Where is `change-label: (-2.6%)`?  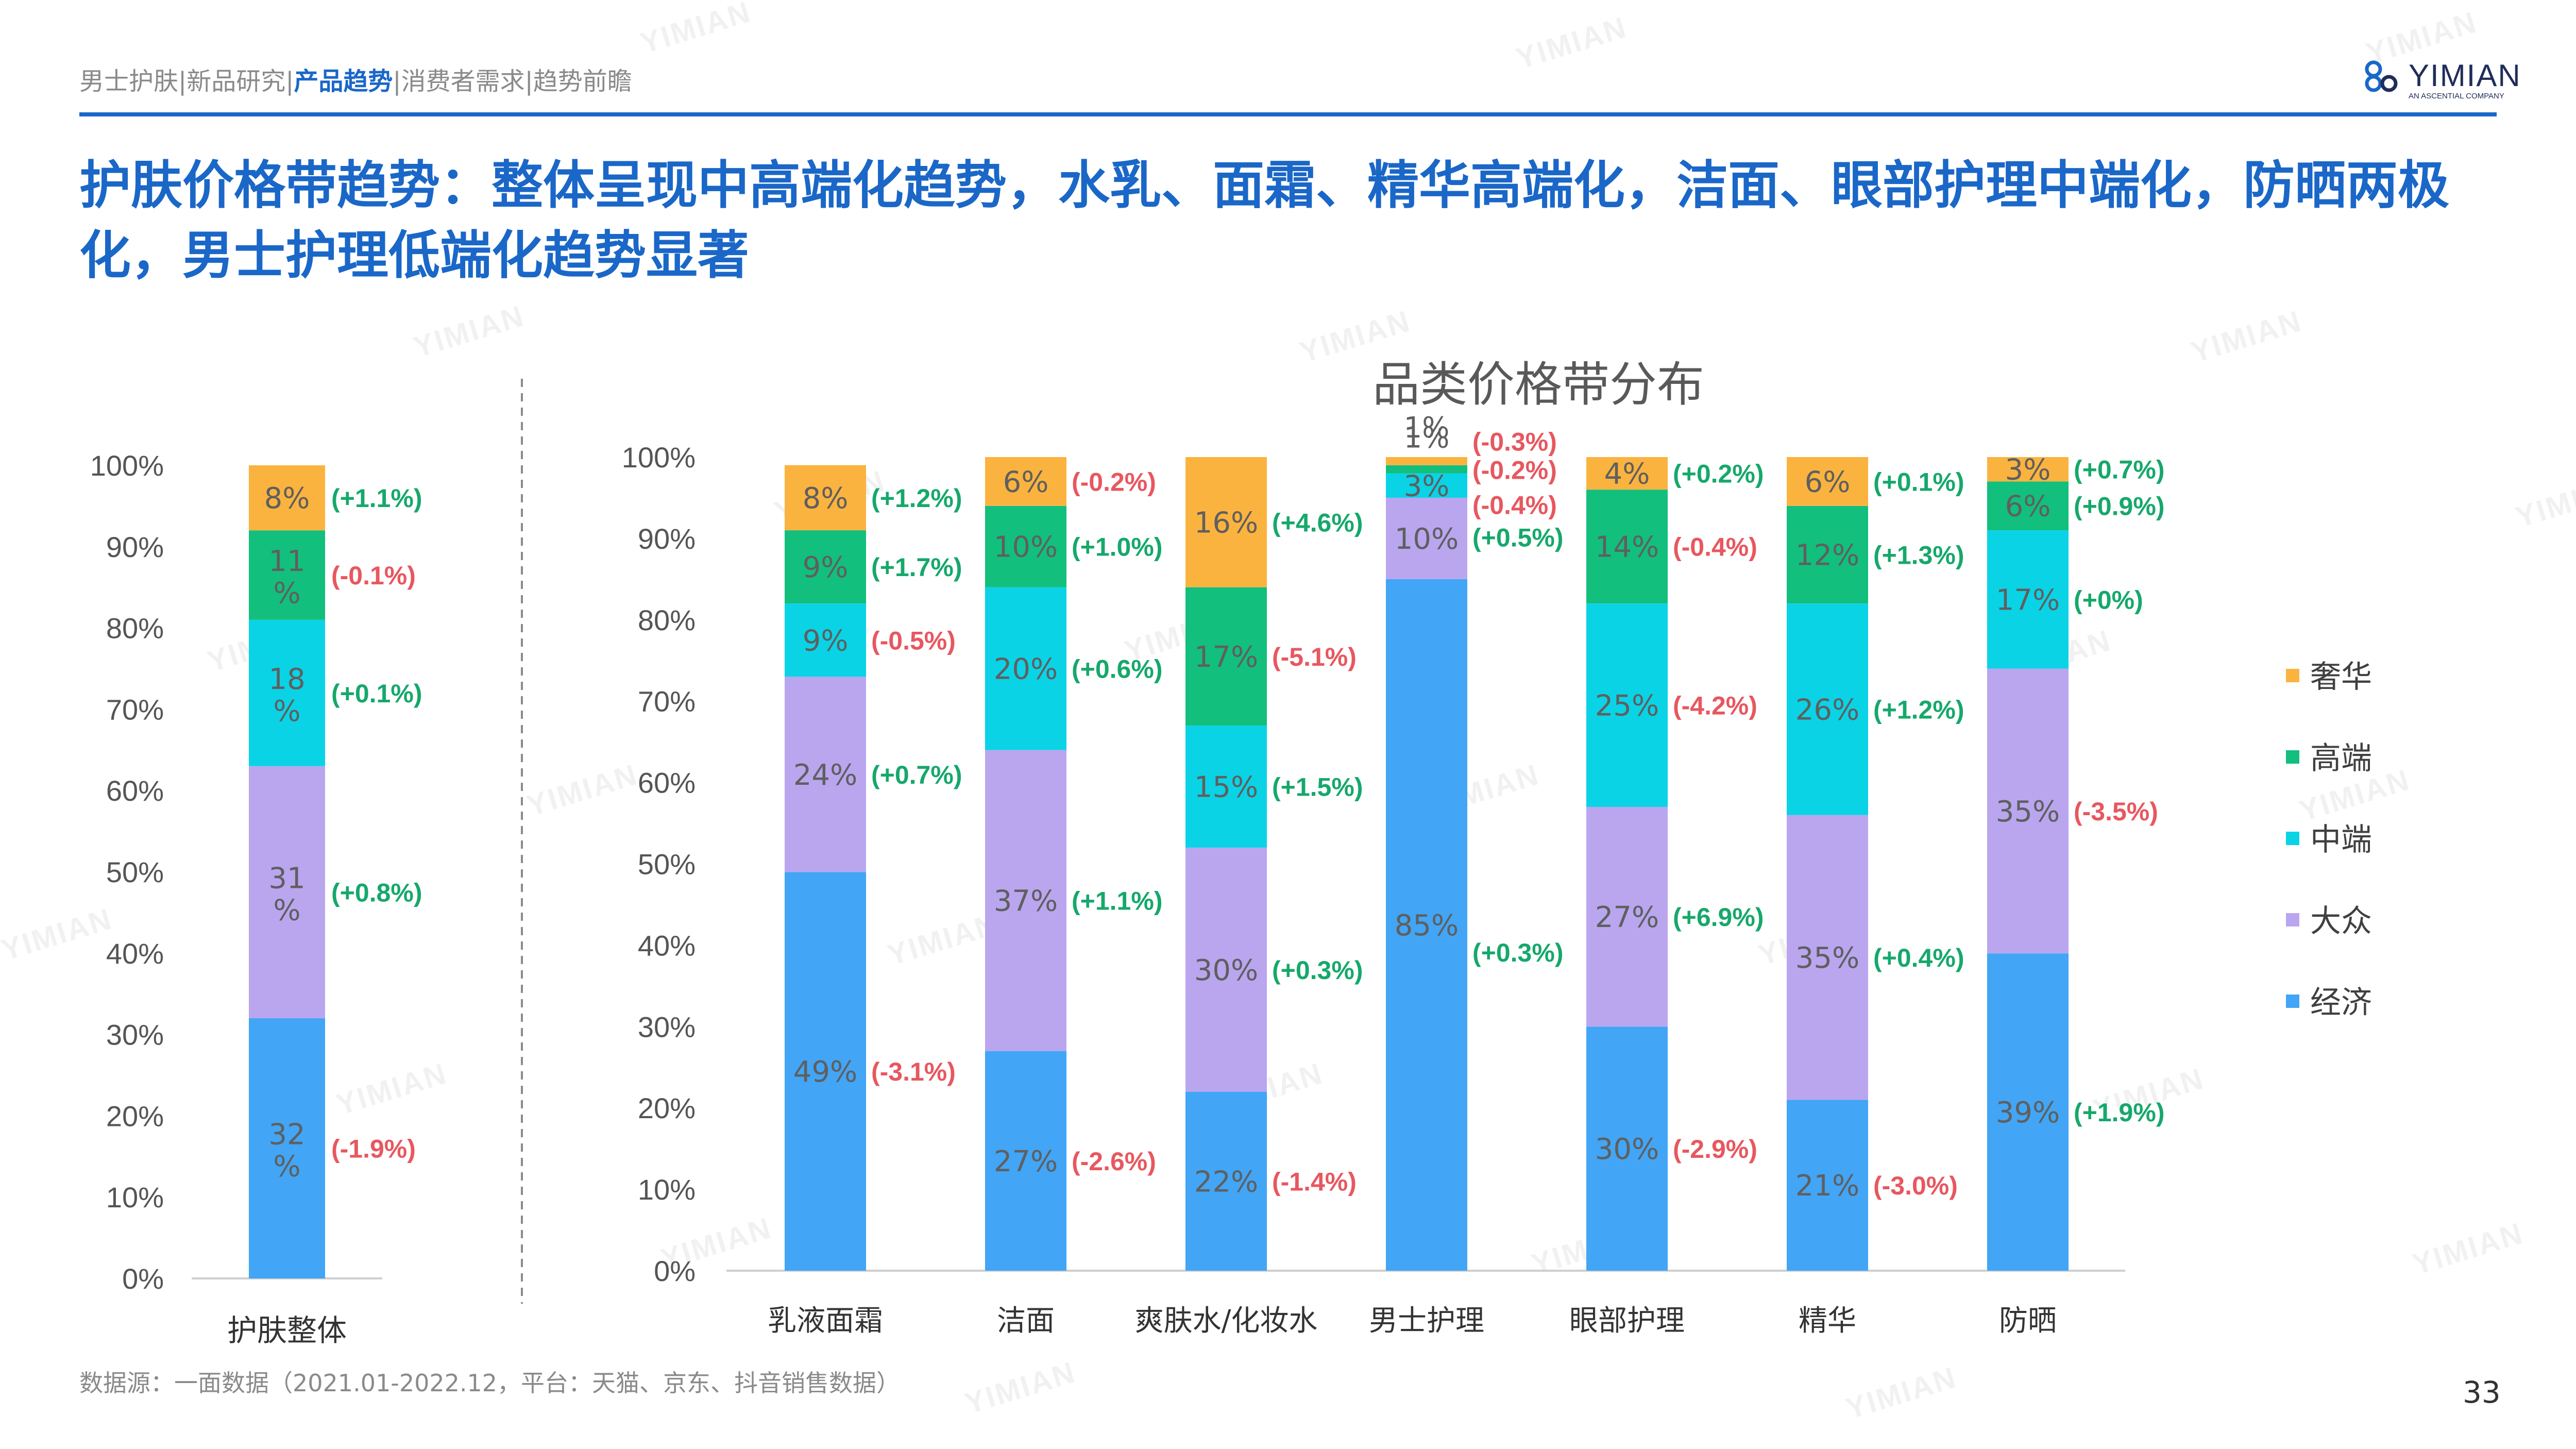 change-label: (-2.6%) is located at coordinates (1114, 1161).